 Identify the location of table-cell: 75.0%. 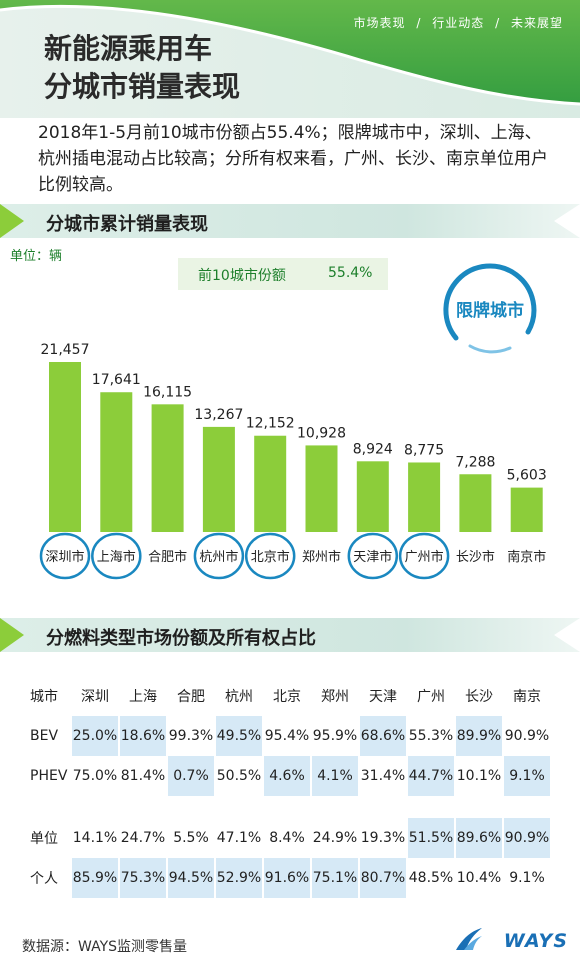
(95, 776).